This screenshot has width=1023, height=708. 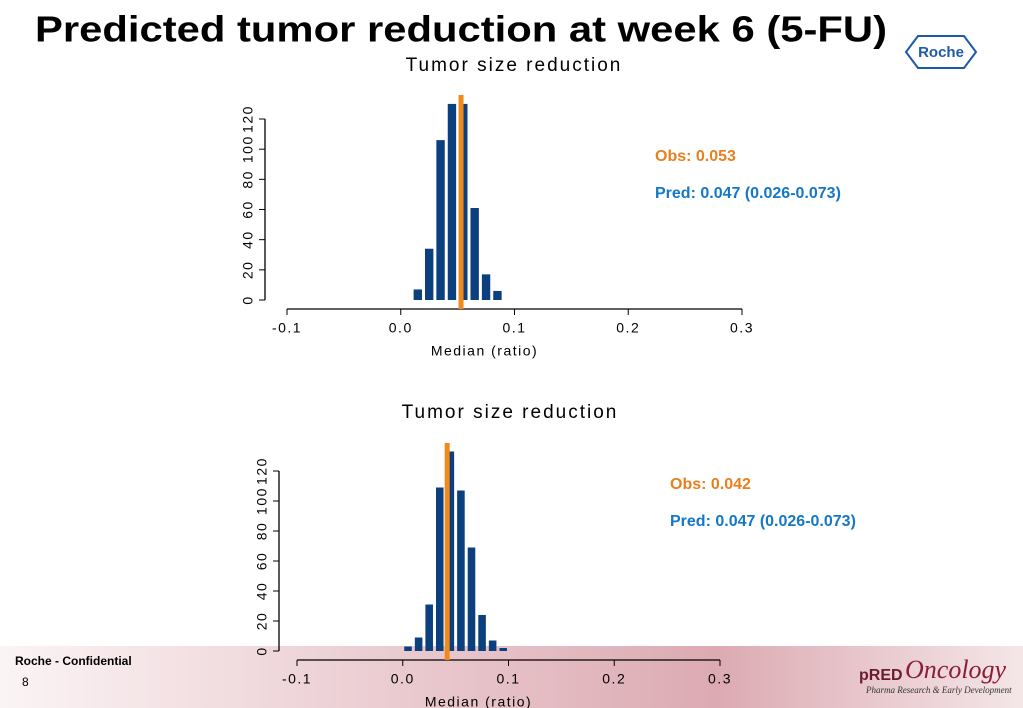 What do you see at coordinates (73, 661) in the screenshot?
I see `footer: Roche - Confidential` at bounding box center [73, 661].